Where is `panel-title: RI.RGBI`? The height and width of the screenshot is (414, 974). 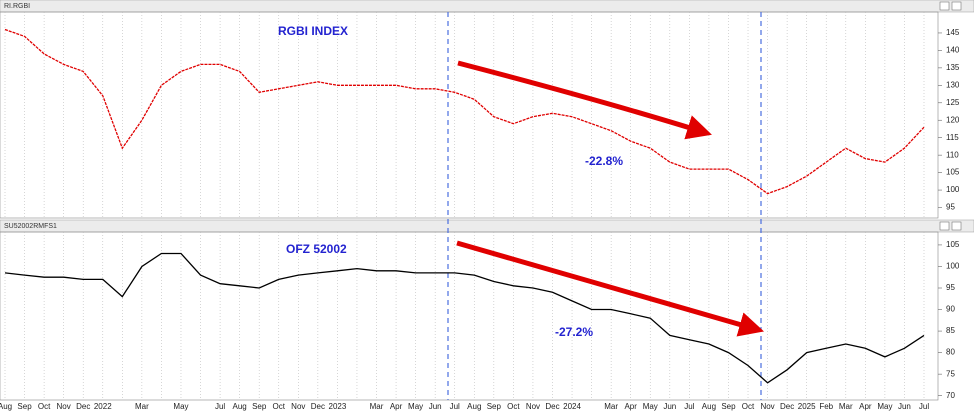
panel-title: RI.RGBI is located at coordinates (17, 6).